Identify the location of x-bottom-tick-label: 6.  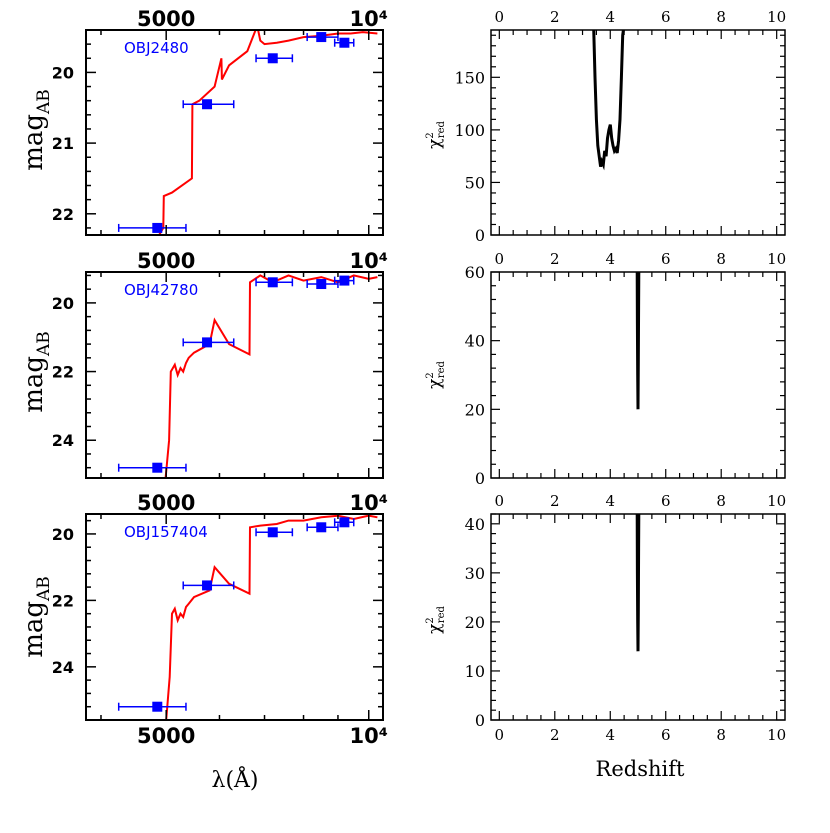
(666, 735).